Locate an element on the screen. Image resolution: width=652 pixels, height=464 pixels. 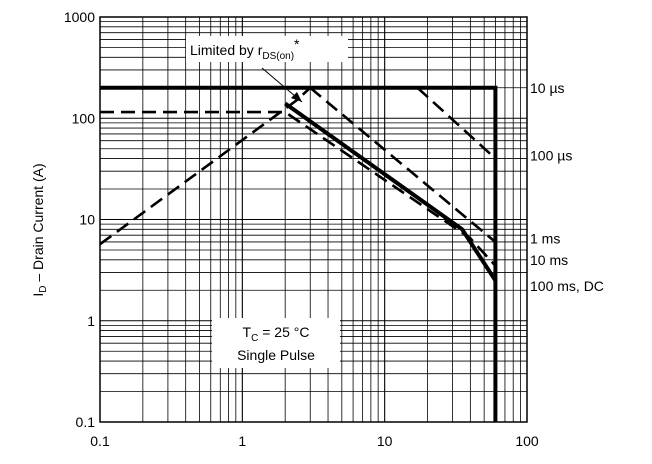
series-labels: 10 µs 100 µs 1 ms 10 ms 100 ms, DC is located at coordinates (571, 187).